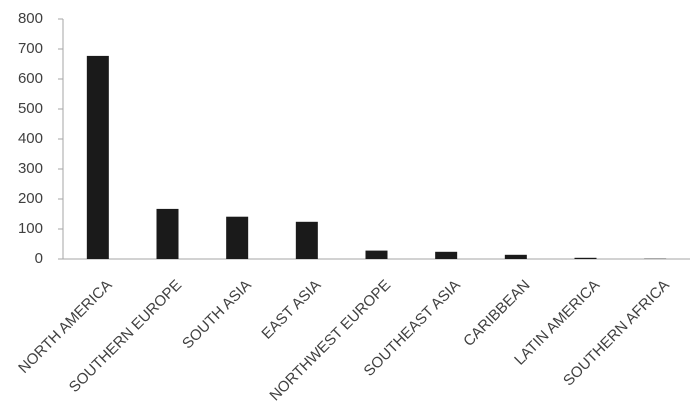 The image size is (690, 413). Describe the element at coordinates (217, 315) in the screenshot. I see `x-tick-label: SOUTH ASIA` at that location.